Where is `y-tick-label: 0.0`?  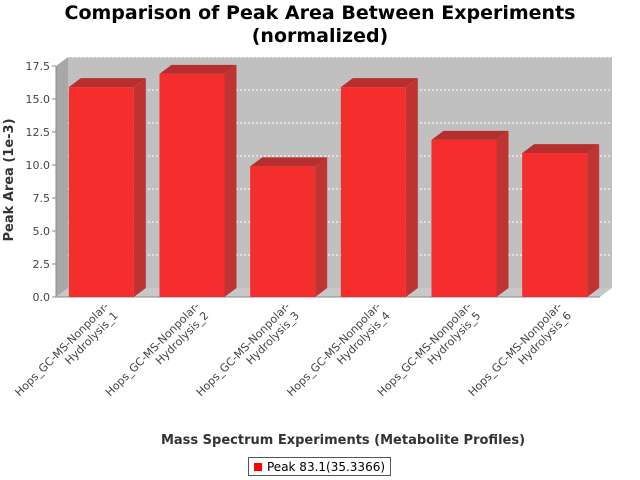
y-tick-label: 0.0 is located at coordinates (42, 297).